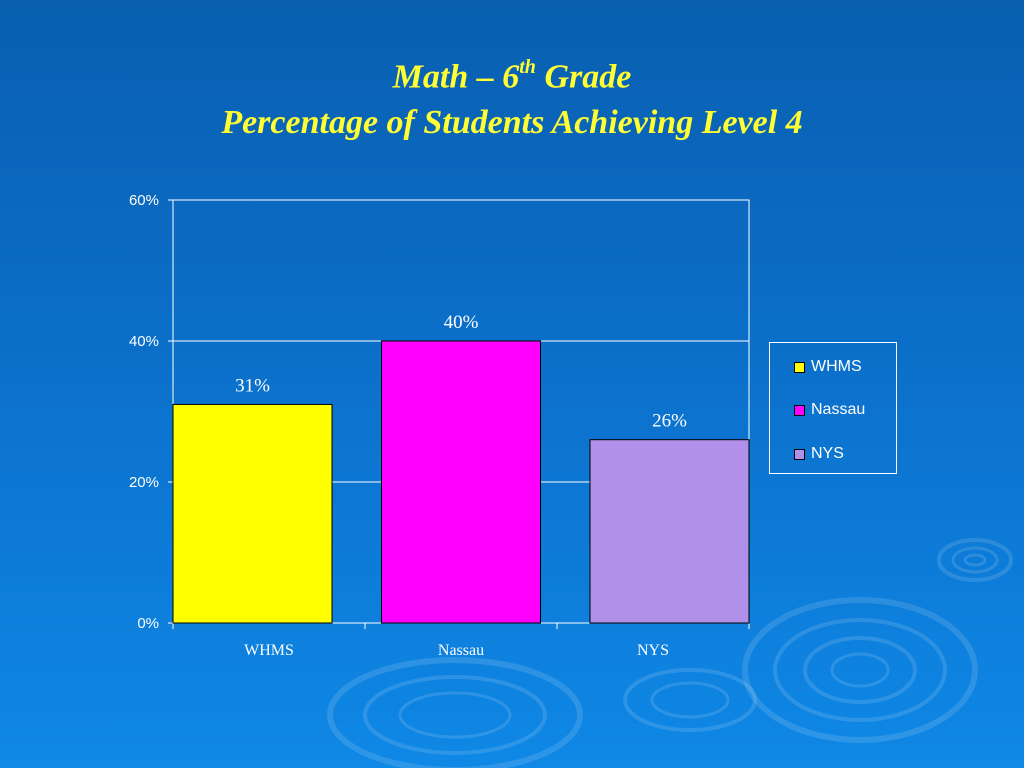 The image size is (1024, 768). I want to click on chart-legend: WHMS Nassau NYS, so click(833, 408).